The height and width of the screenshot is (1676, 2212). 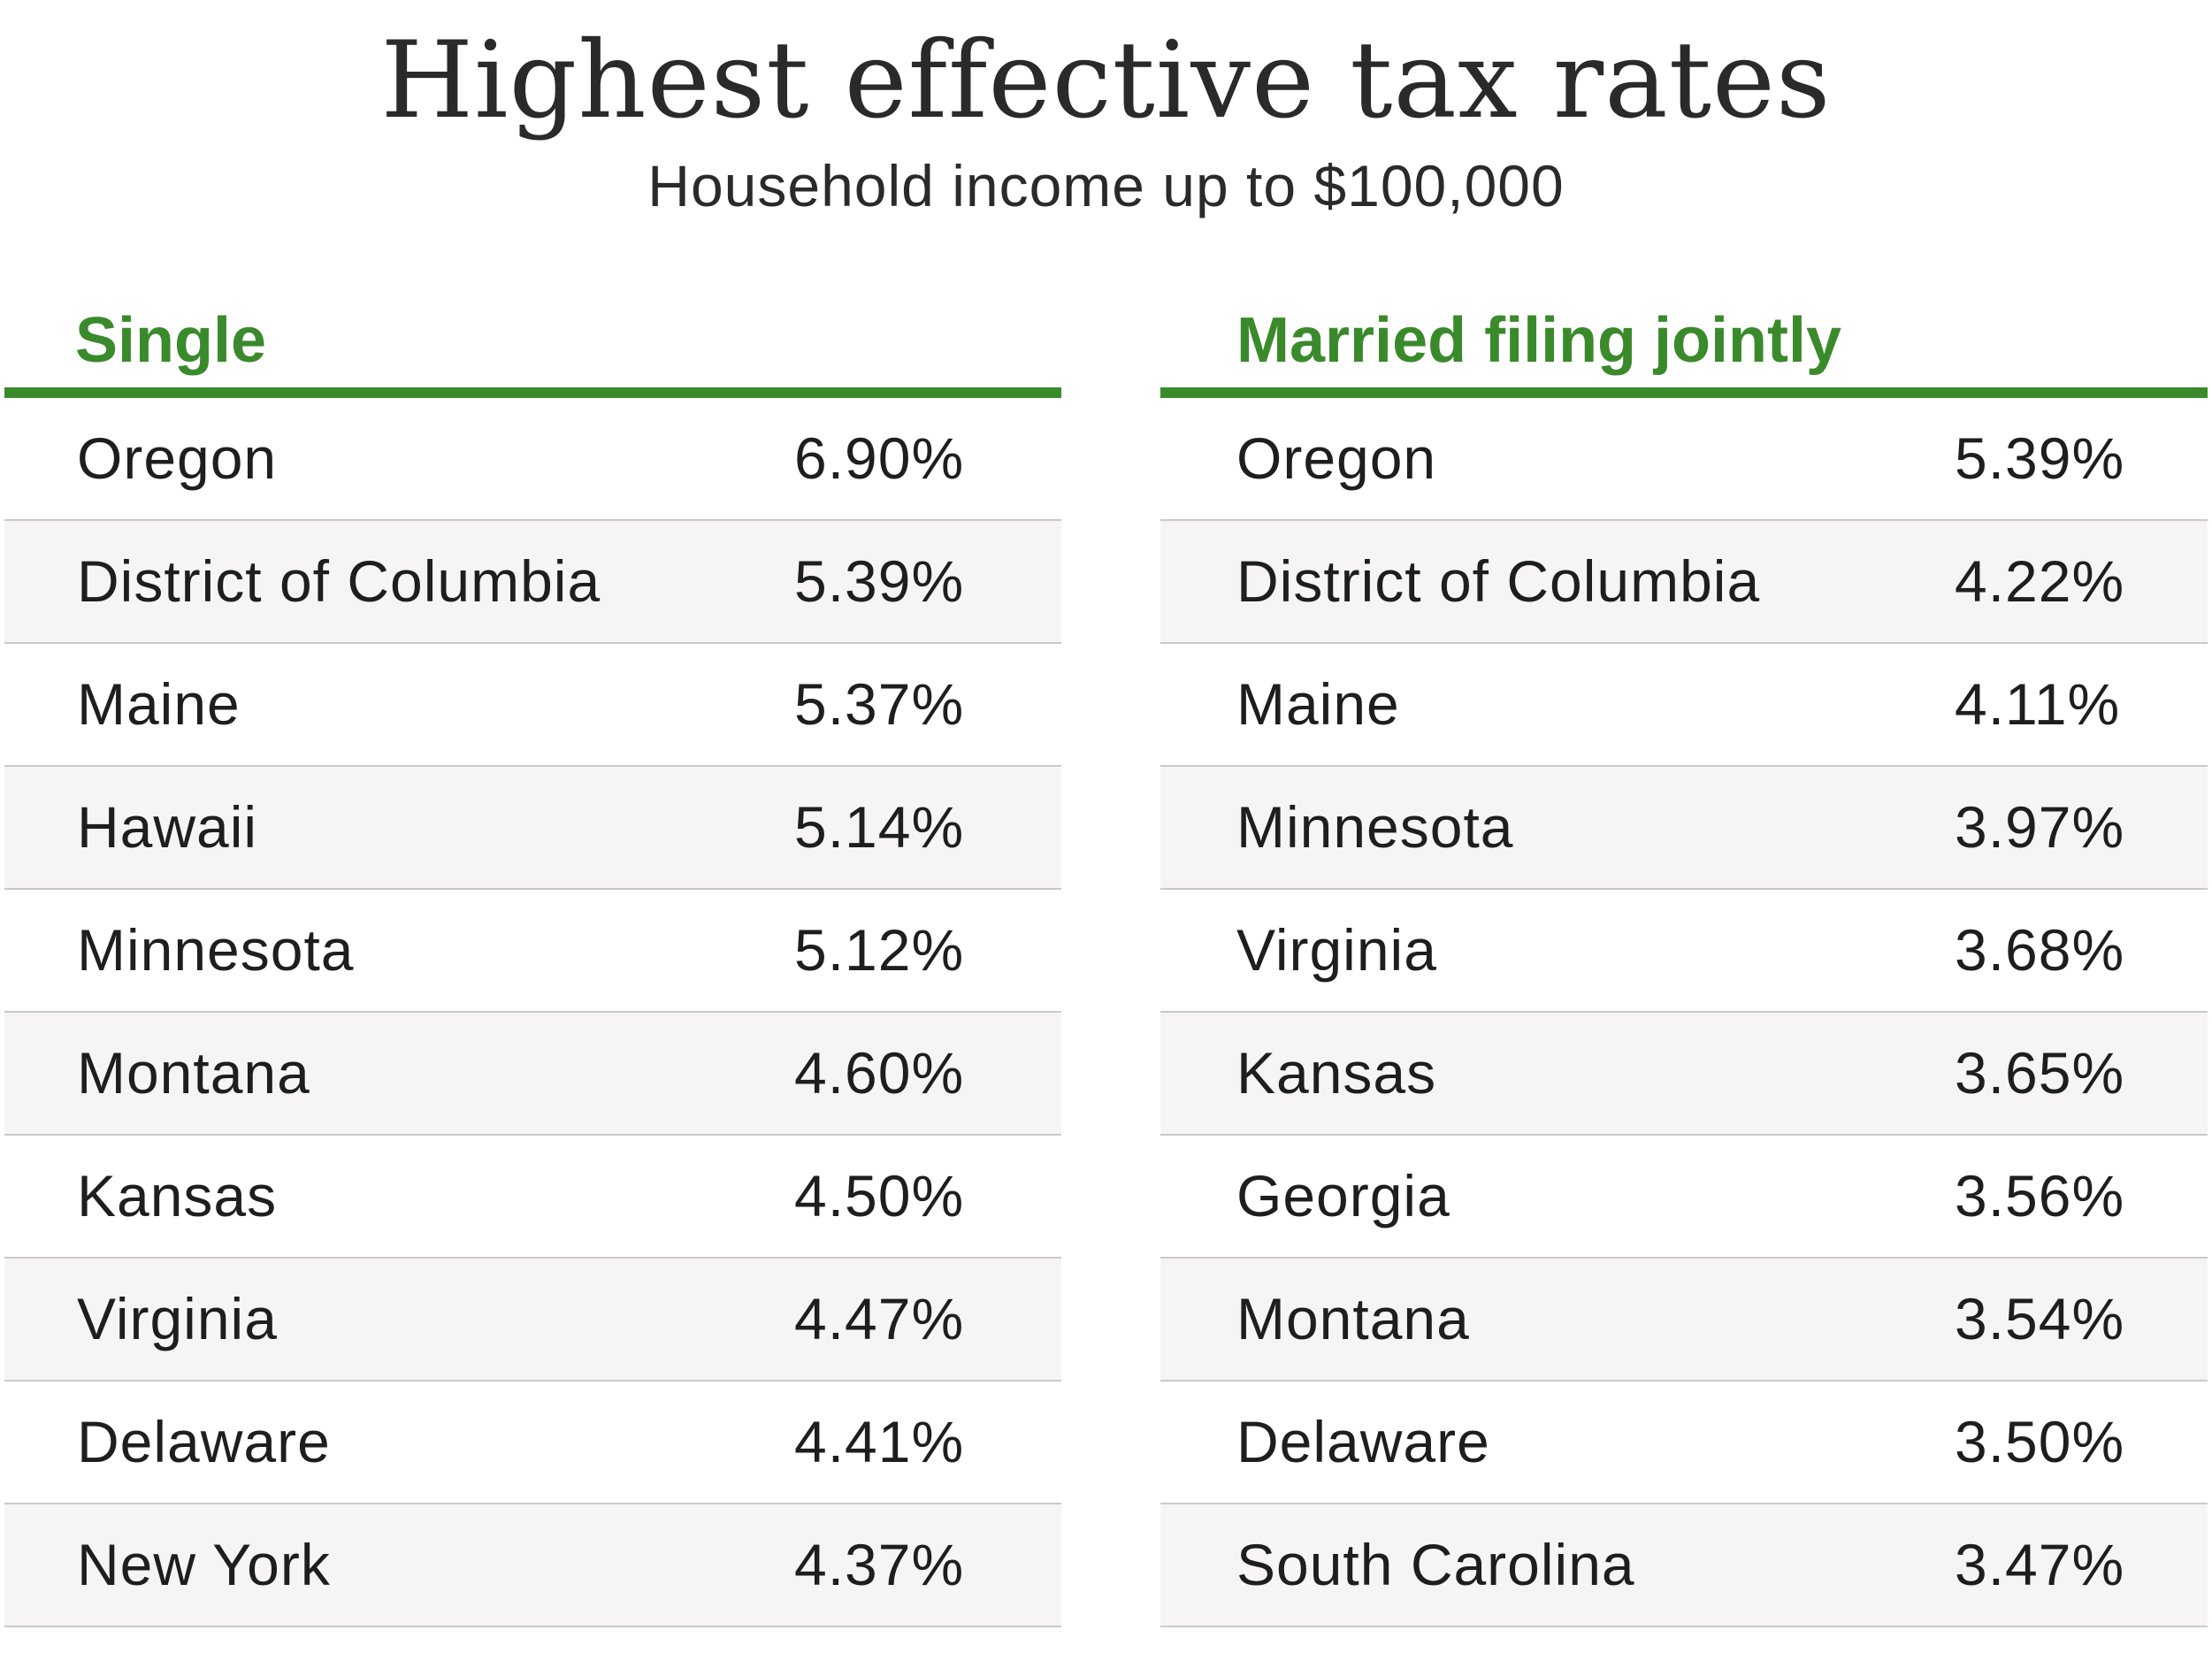 I want to click on tax-rate: 3.56%, so click(x=2040, y=1195).